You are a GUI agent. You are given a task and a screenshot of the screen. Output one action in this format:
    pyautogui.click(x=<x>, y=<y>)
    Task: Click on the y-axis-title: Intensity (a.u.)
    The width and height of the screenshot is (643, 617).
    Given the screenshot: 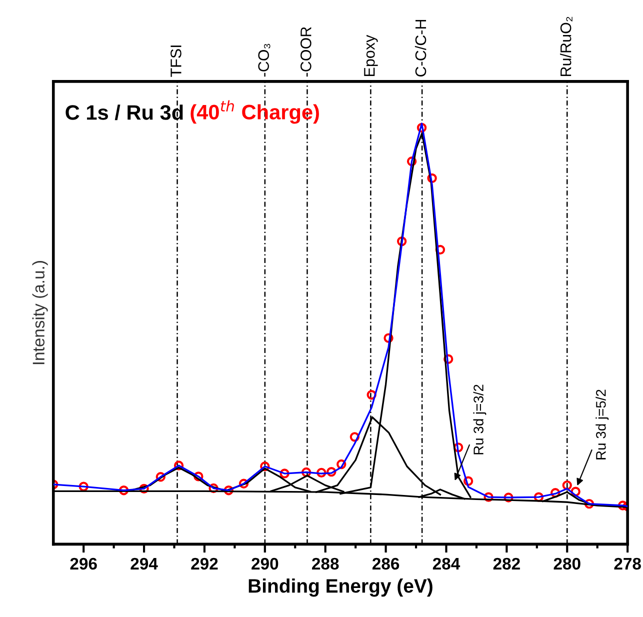 What is the action you would take?
    pyautogui.click(x=40, y=312)
    